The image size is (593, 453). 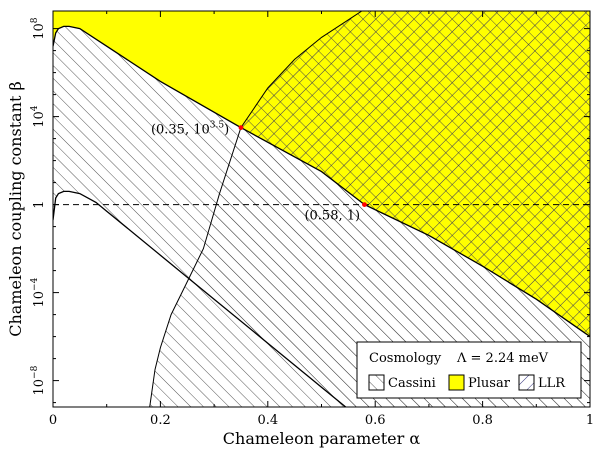 What do you see at coordinates (267, 420) in the screenshot?
I see `x-tick-label: 0.4` at bounding box center [267, 420].